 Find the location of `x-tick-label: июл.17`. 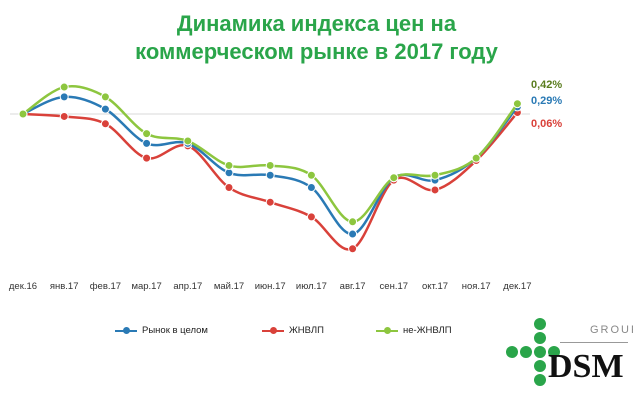

x-tick-label: июл.17 is located at coordinates (311, 286).